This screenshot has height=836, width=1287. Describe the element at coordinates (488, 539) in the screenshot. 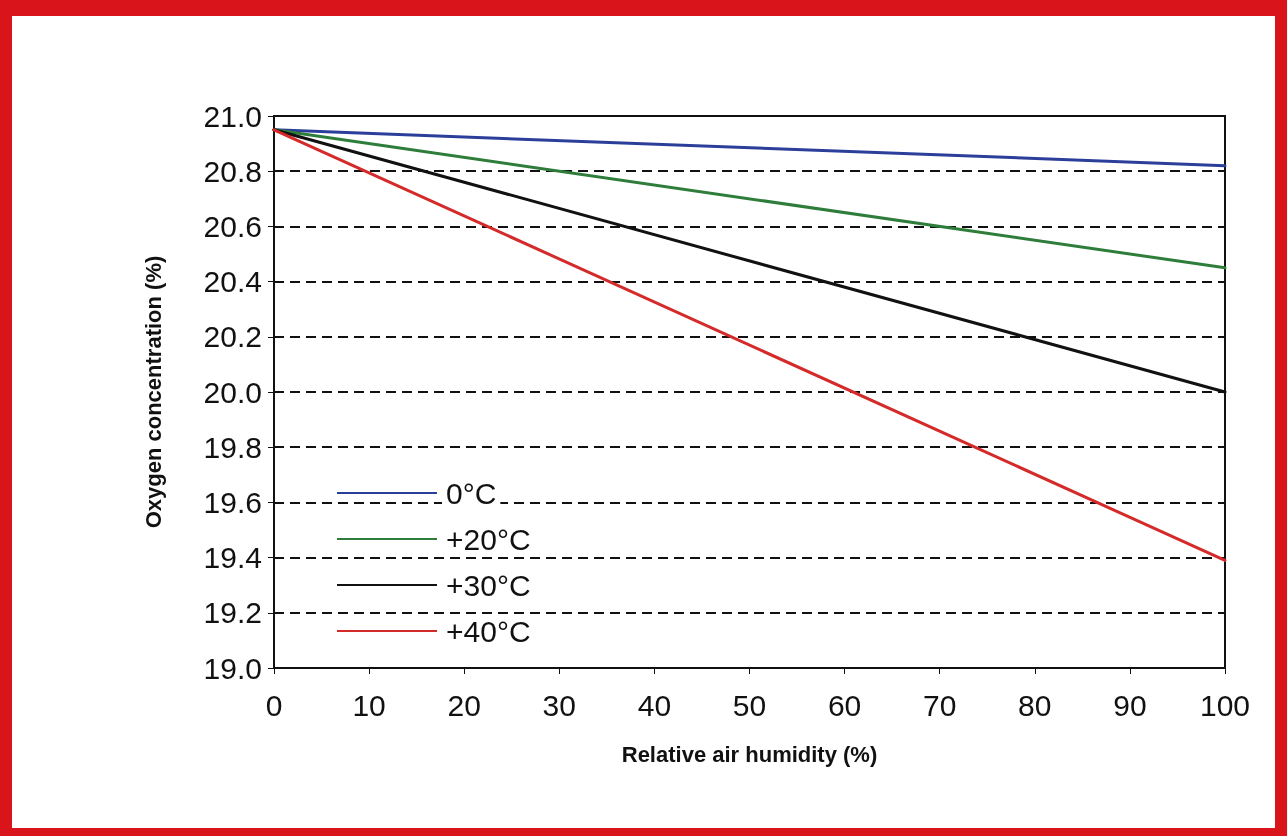

I see `legend-label: +20°C` at that location.